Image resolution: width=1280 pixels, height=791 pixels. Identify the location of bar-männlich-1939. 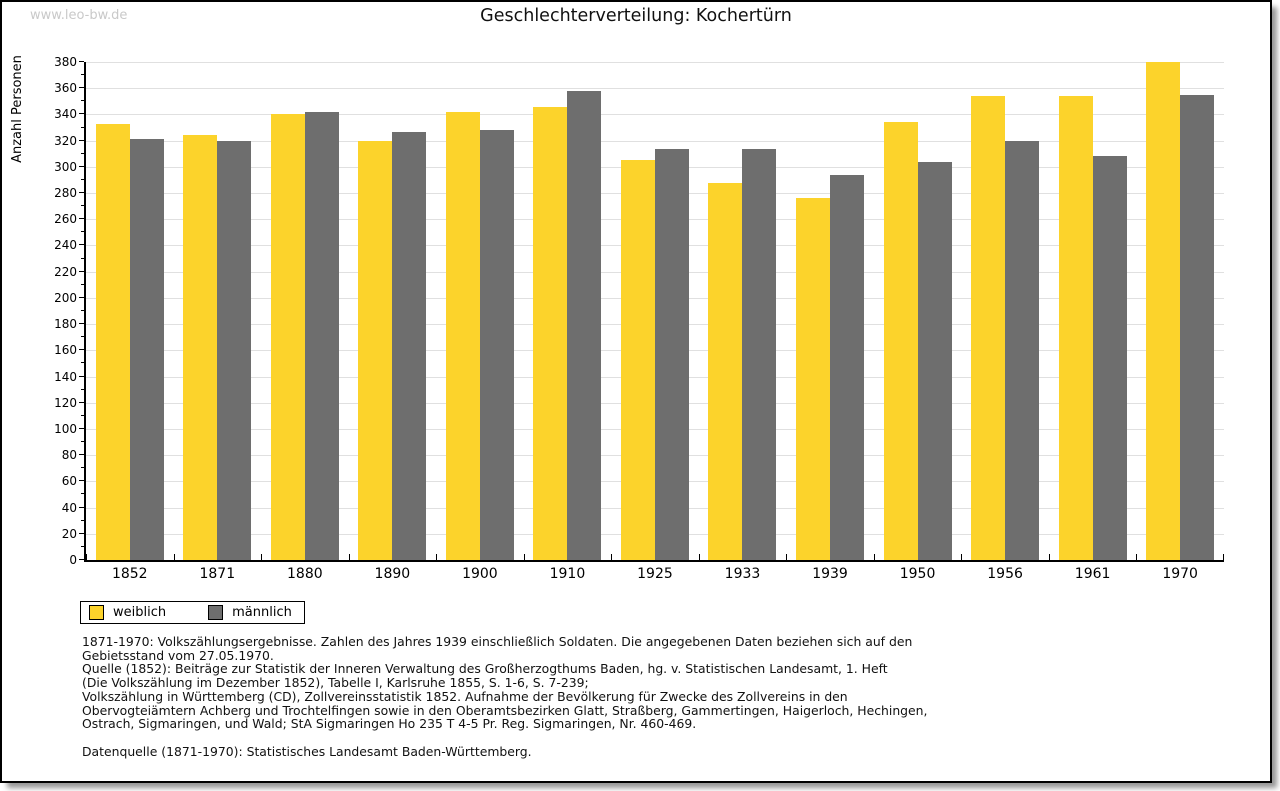
(847, 367).